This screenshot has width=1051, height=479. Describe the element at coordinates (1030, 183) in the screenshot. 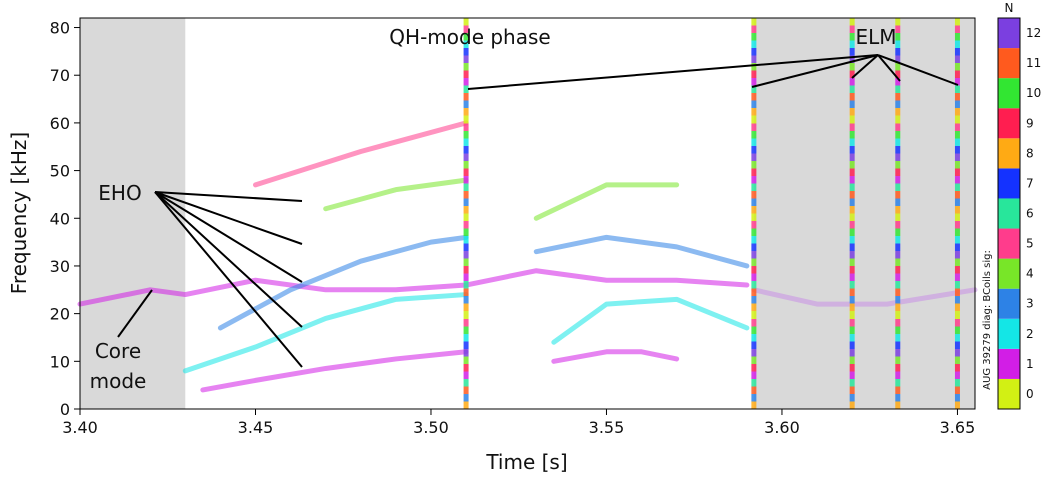

I see `colorbar-label: 7` at that location.